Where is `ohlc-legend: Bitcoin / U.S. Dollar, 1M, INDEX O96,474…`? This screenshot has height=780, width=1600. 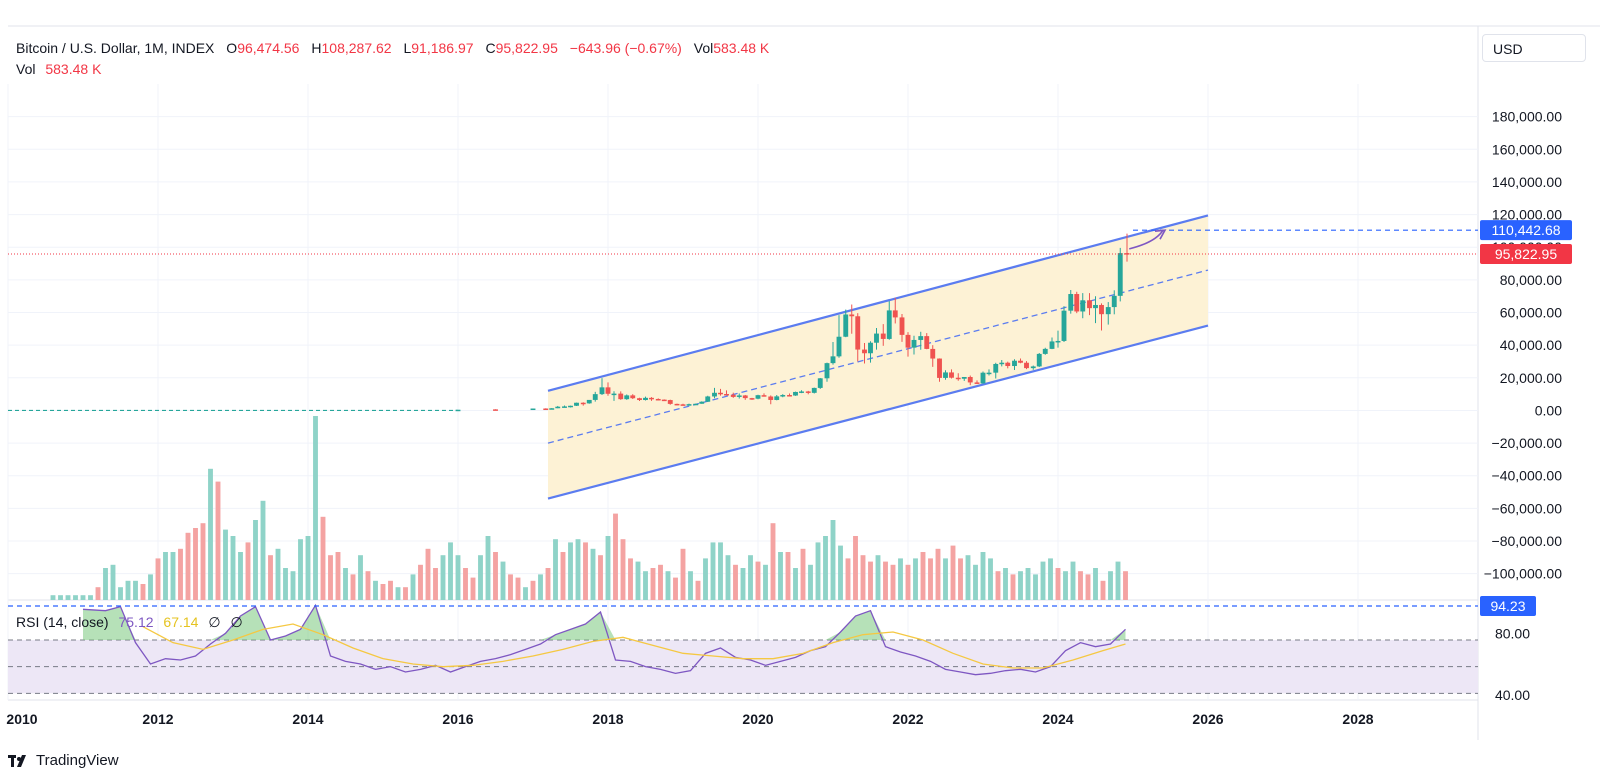 ohlc-legend: Bitcoin / U.S. Dollar, 1M, INDEX O96,474… is located at coordinates (392, 48).